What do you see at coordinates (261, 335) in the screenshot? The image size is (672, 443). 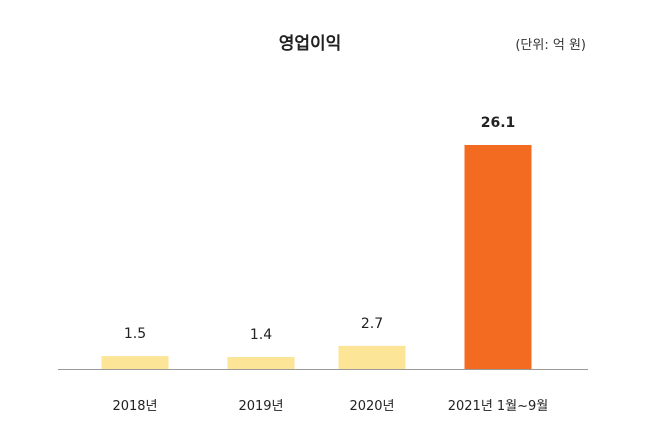 I see `value-label-2: 1.4` at bounding box center [261, 335].